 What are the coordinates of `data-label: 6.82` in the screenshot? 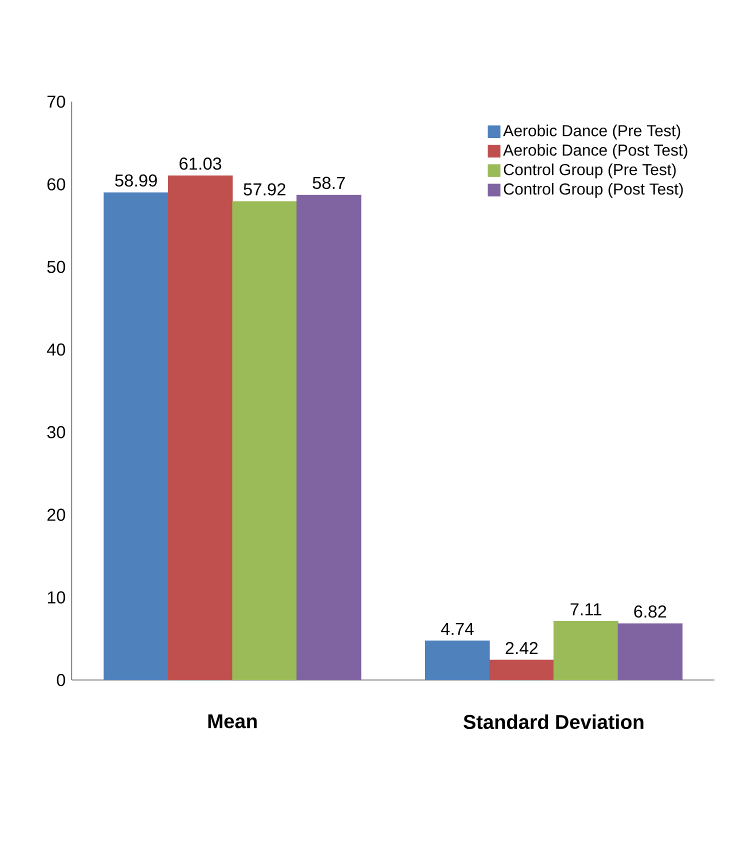 It's located at (650, 611).